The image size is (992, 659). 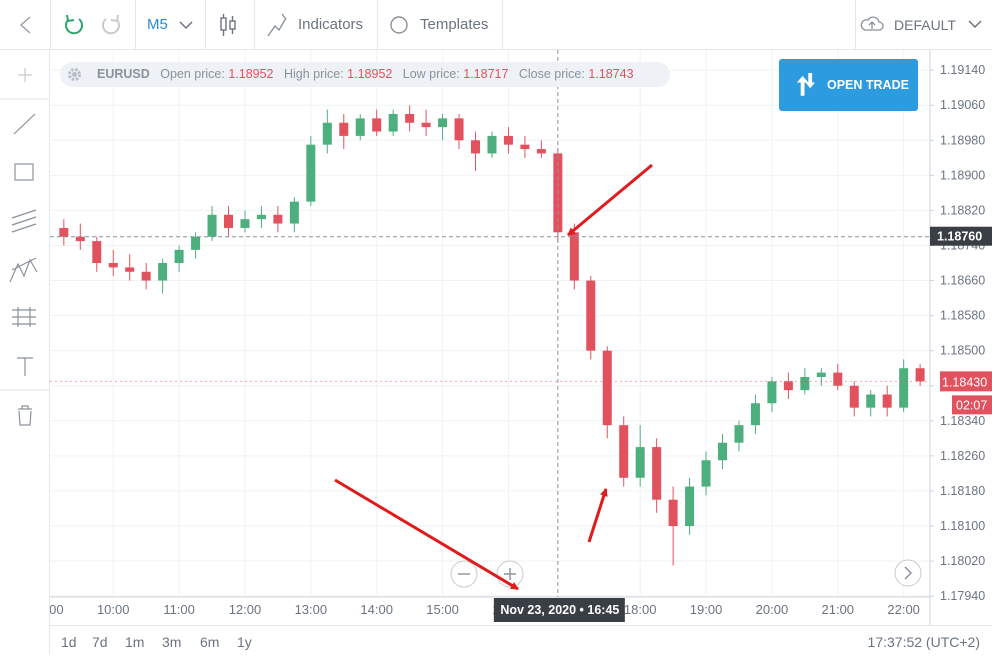 What do you see at coordinates (872, 23) in the screenshot?
I see `cloud-icon` at bounding box center [872, 23].